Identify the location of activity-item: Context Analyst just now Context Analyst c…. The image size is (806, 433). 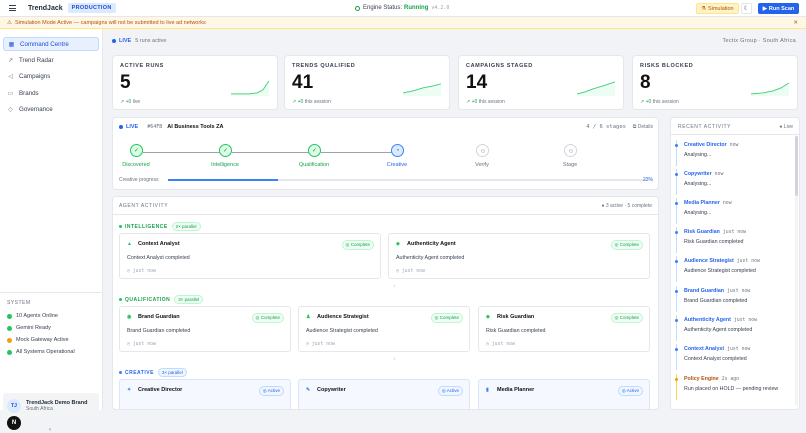
(734, 357).